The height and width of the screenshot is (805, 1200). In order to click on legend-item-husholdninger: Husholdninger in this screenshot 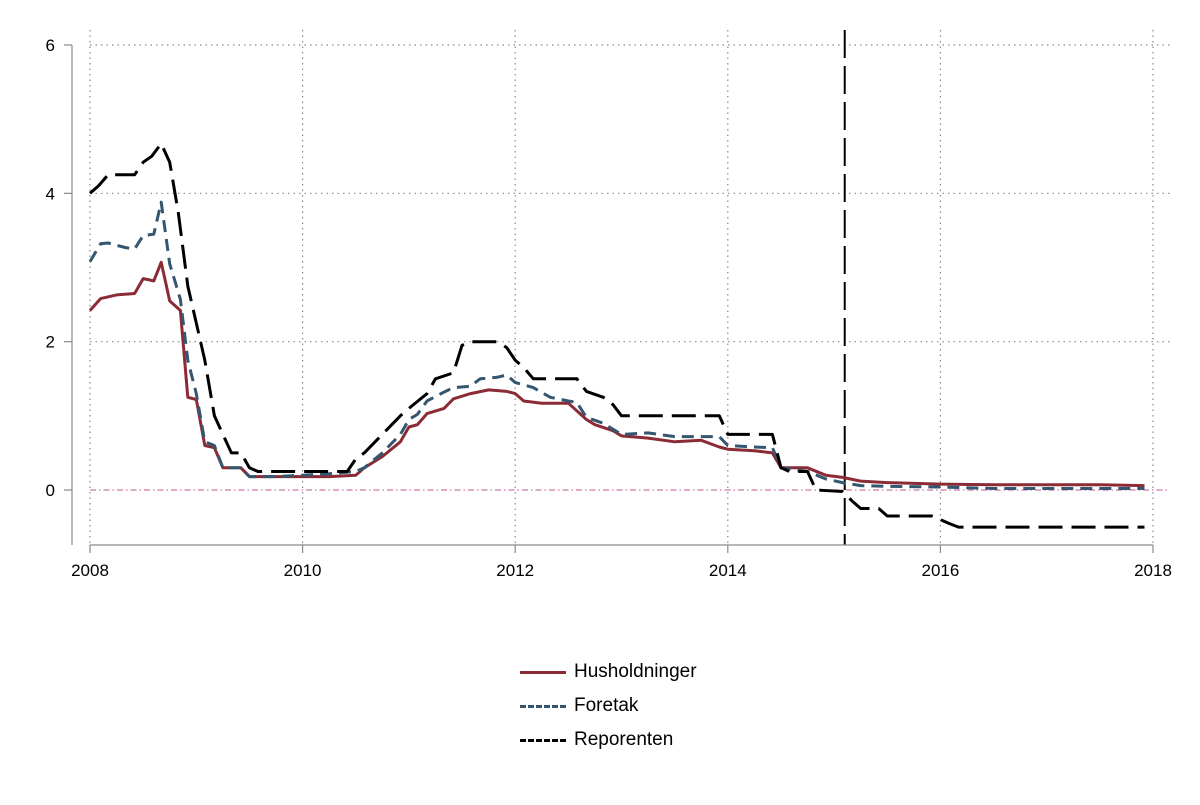, I will do `click(720, 672)`.